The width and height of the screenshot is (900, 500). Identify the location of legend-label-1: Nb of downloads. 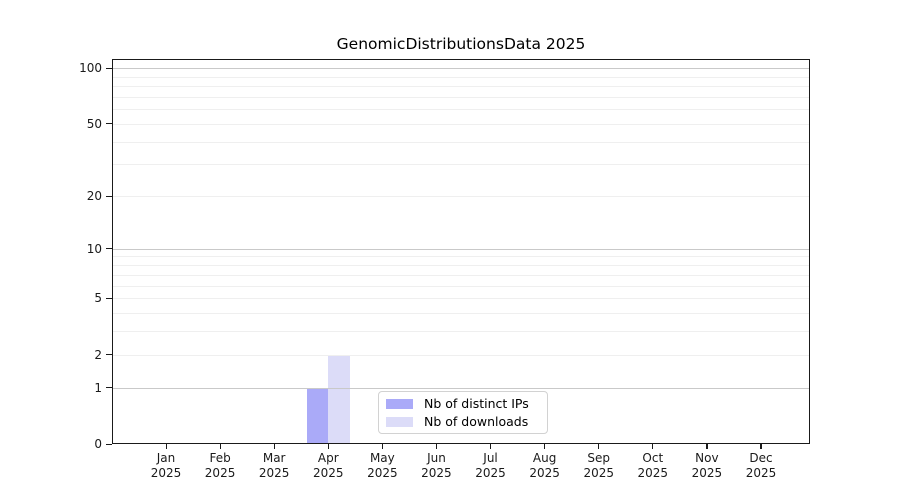
(476, 421).